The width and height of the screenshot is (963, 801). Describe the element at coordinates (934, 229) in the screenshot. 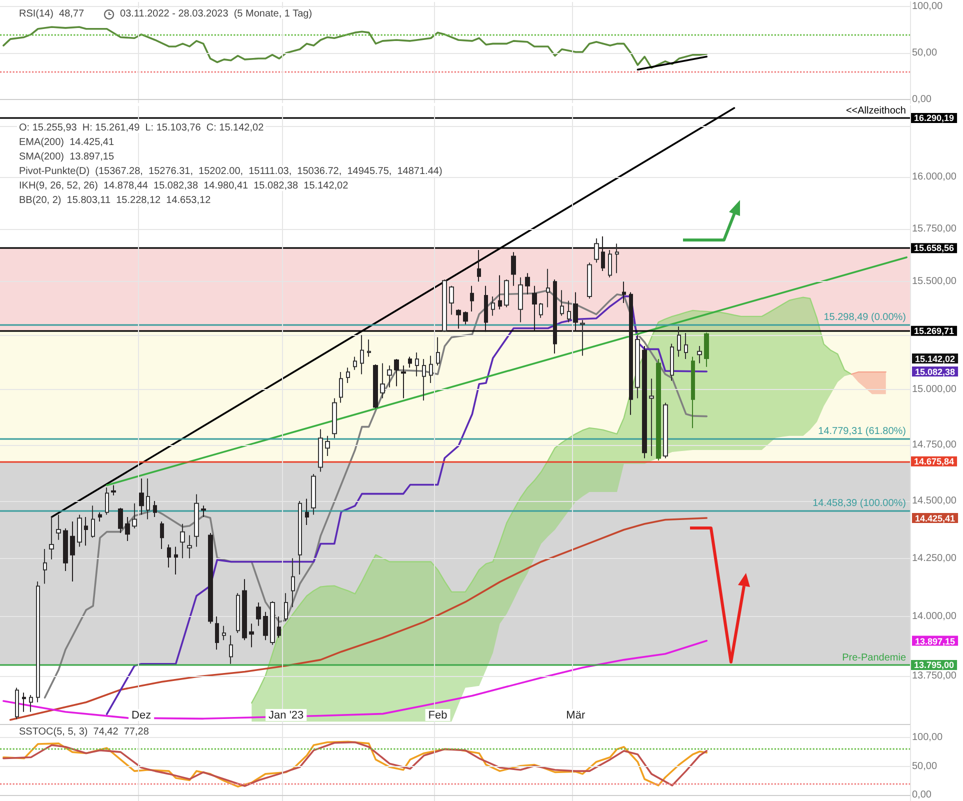

I see `y-tick-label: 15.750,00` at that location.